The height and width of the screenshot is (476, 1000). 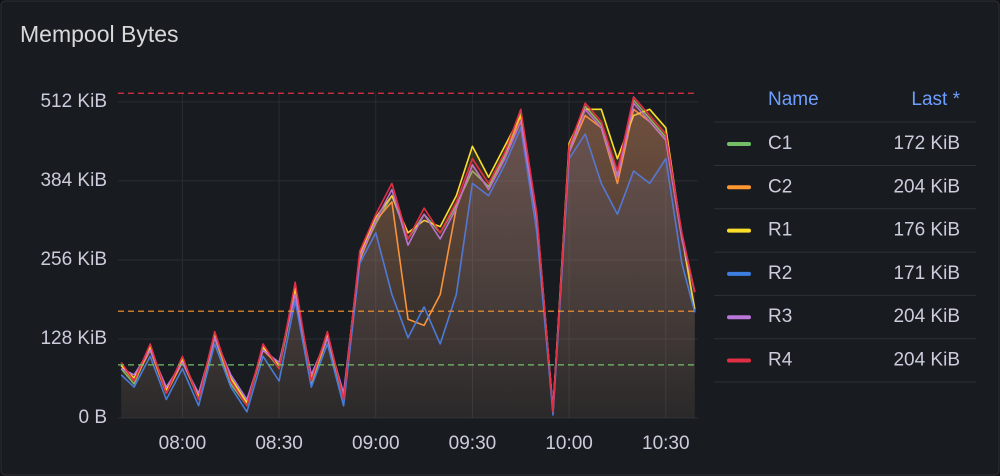 I want to click on legend-name: R1, so click(x=780, y=230).